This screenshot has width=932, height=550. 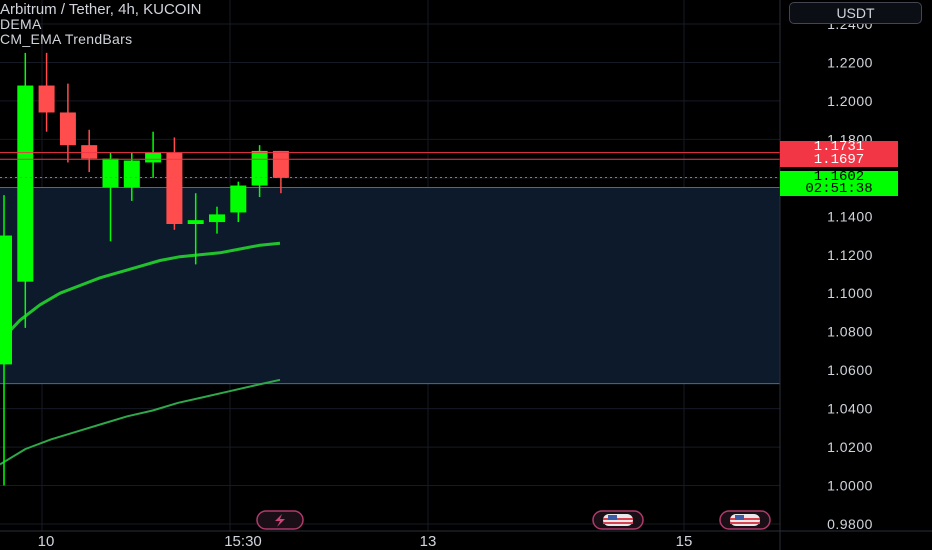 What do you see at coordinates (101, 9) in the screenshot?
I see `symbol-title: Arbitrum / Tether, 4h, KUCOIN` at bounding box center [101, 9].